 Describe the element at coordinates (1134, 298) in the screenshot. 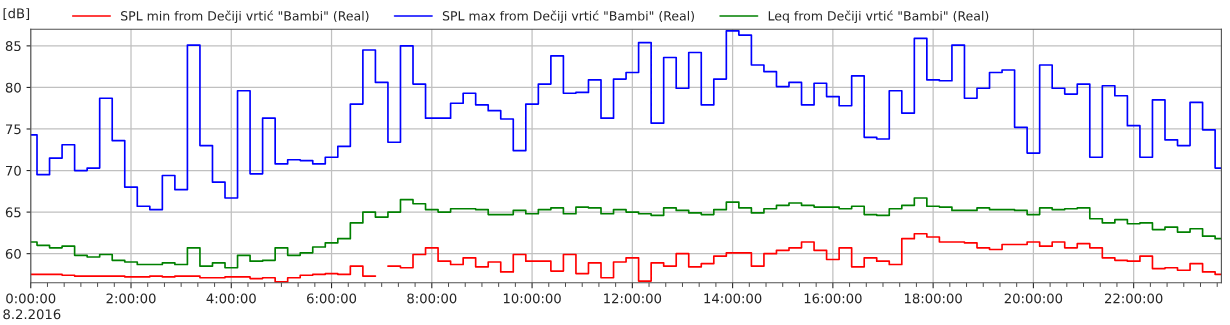

I see `x-tick-label: 22:00:00` at that location.